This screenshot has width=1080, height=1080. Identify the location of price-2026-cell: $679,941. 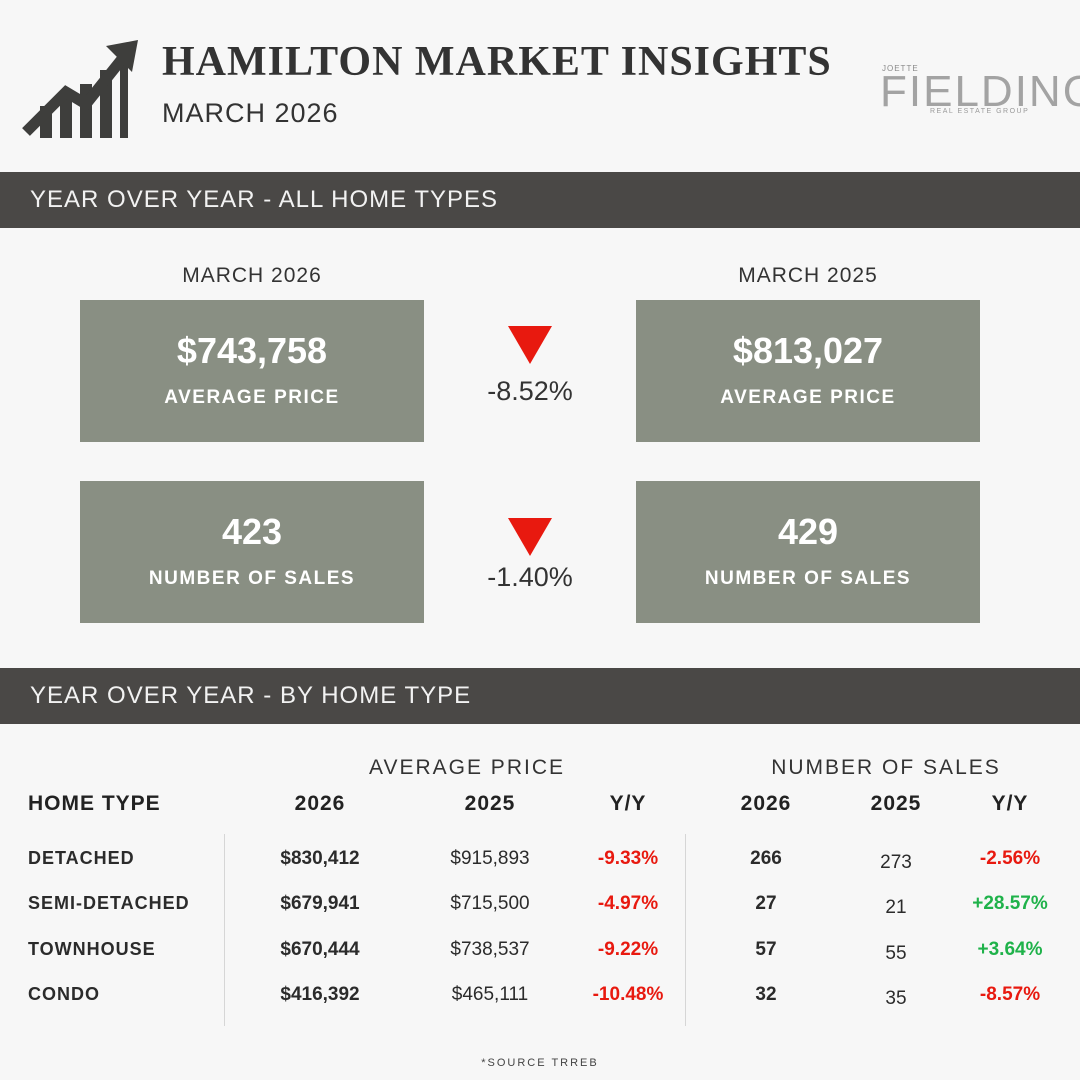
(320, 903).